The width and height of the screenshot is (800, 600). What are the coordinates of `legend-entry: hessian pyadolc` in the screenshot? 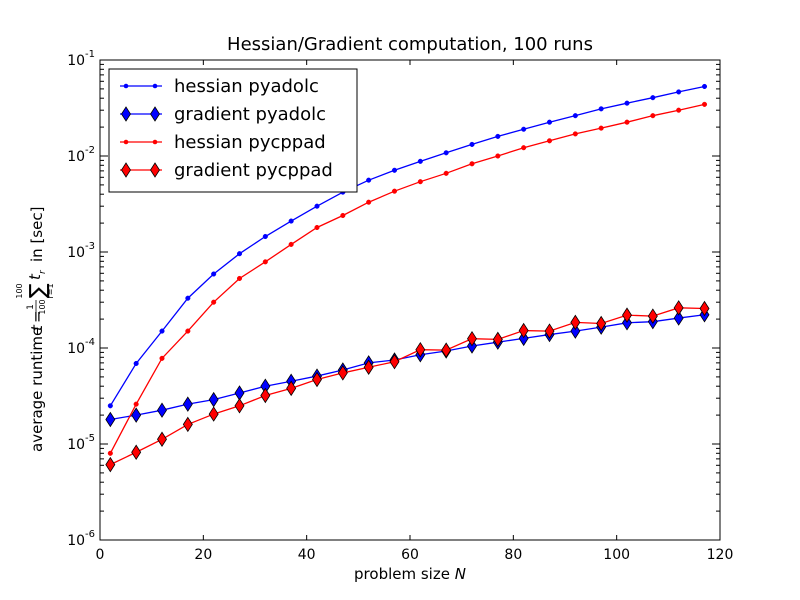 It's located at (219, 86).